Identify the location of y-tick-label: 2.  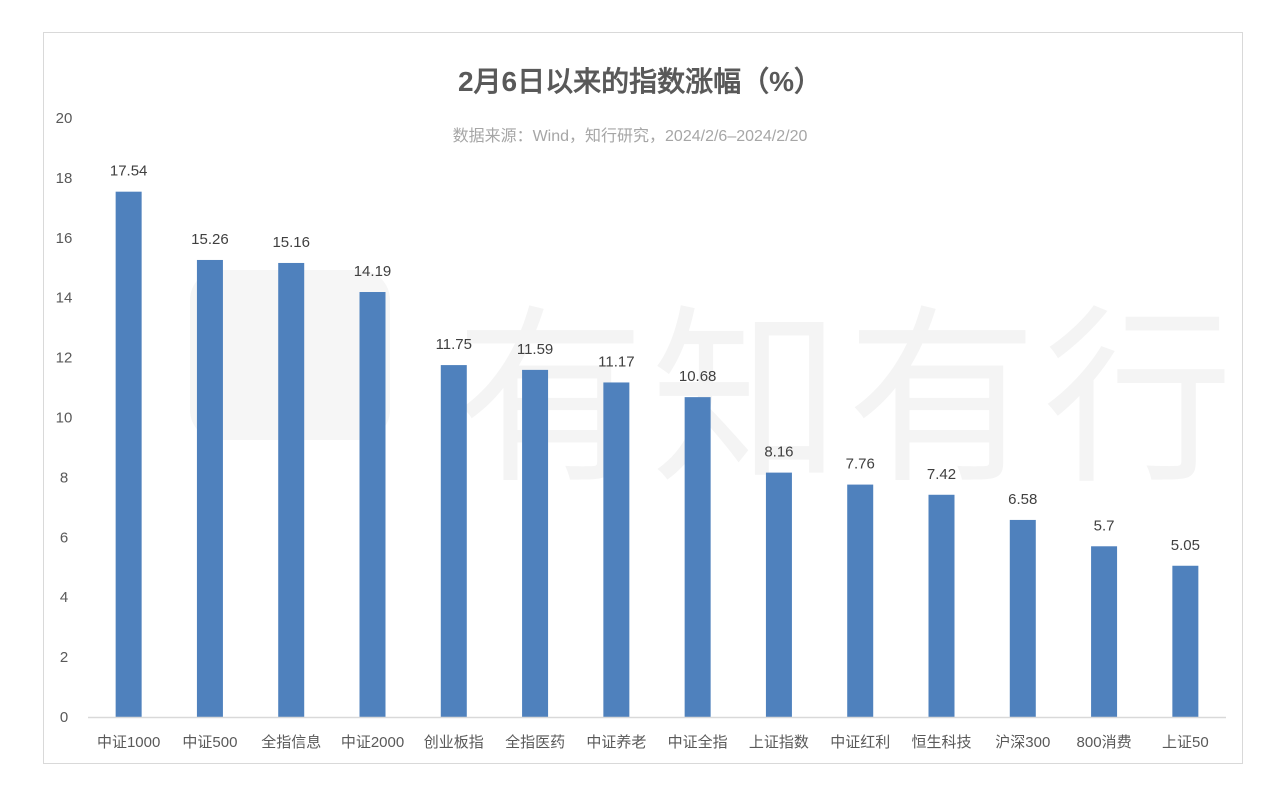
(64, 657).